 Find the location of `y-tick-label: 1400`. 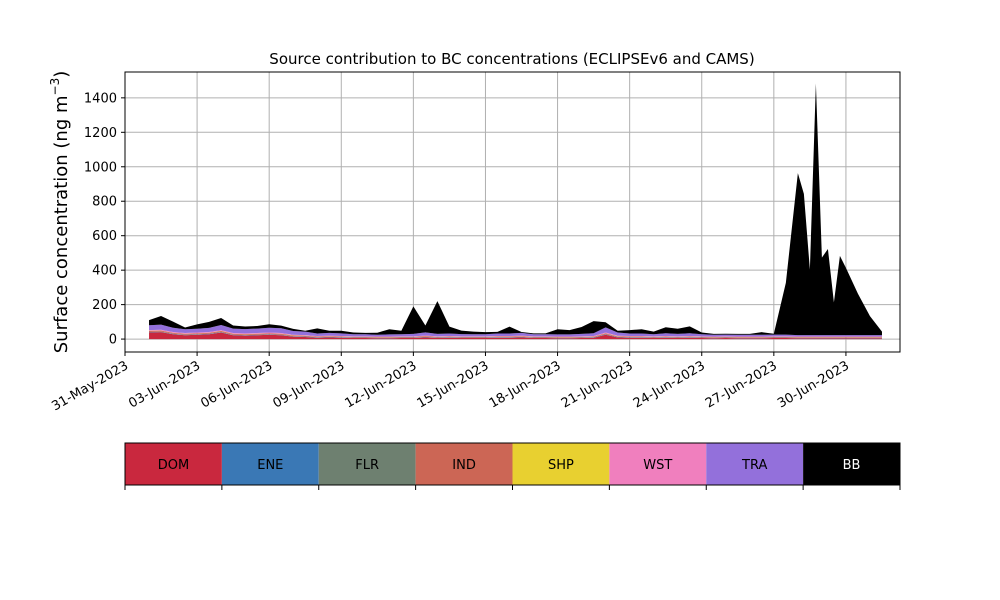

y-tick-label: 1400 is located at coordinates (100, 98).